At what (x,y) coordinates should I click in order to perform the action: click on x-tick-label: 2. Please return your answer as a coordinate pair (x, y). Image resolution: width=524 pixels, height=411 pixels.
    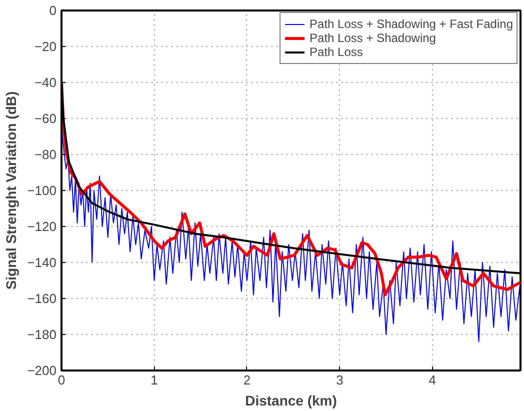
    Looking at the image, I should click on (247, 380).